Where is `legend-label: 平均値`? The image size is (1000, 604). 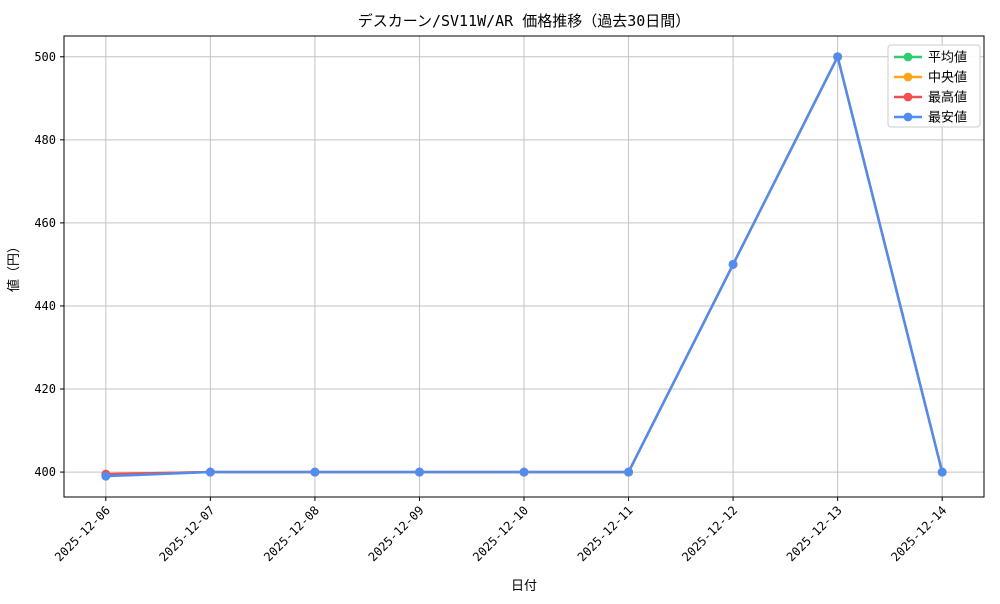 legend-label: 平均値 is located at coordinates (947, 58).